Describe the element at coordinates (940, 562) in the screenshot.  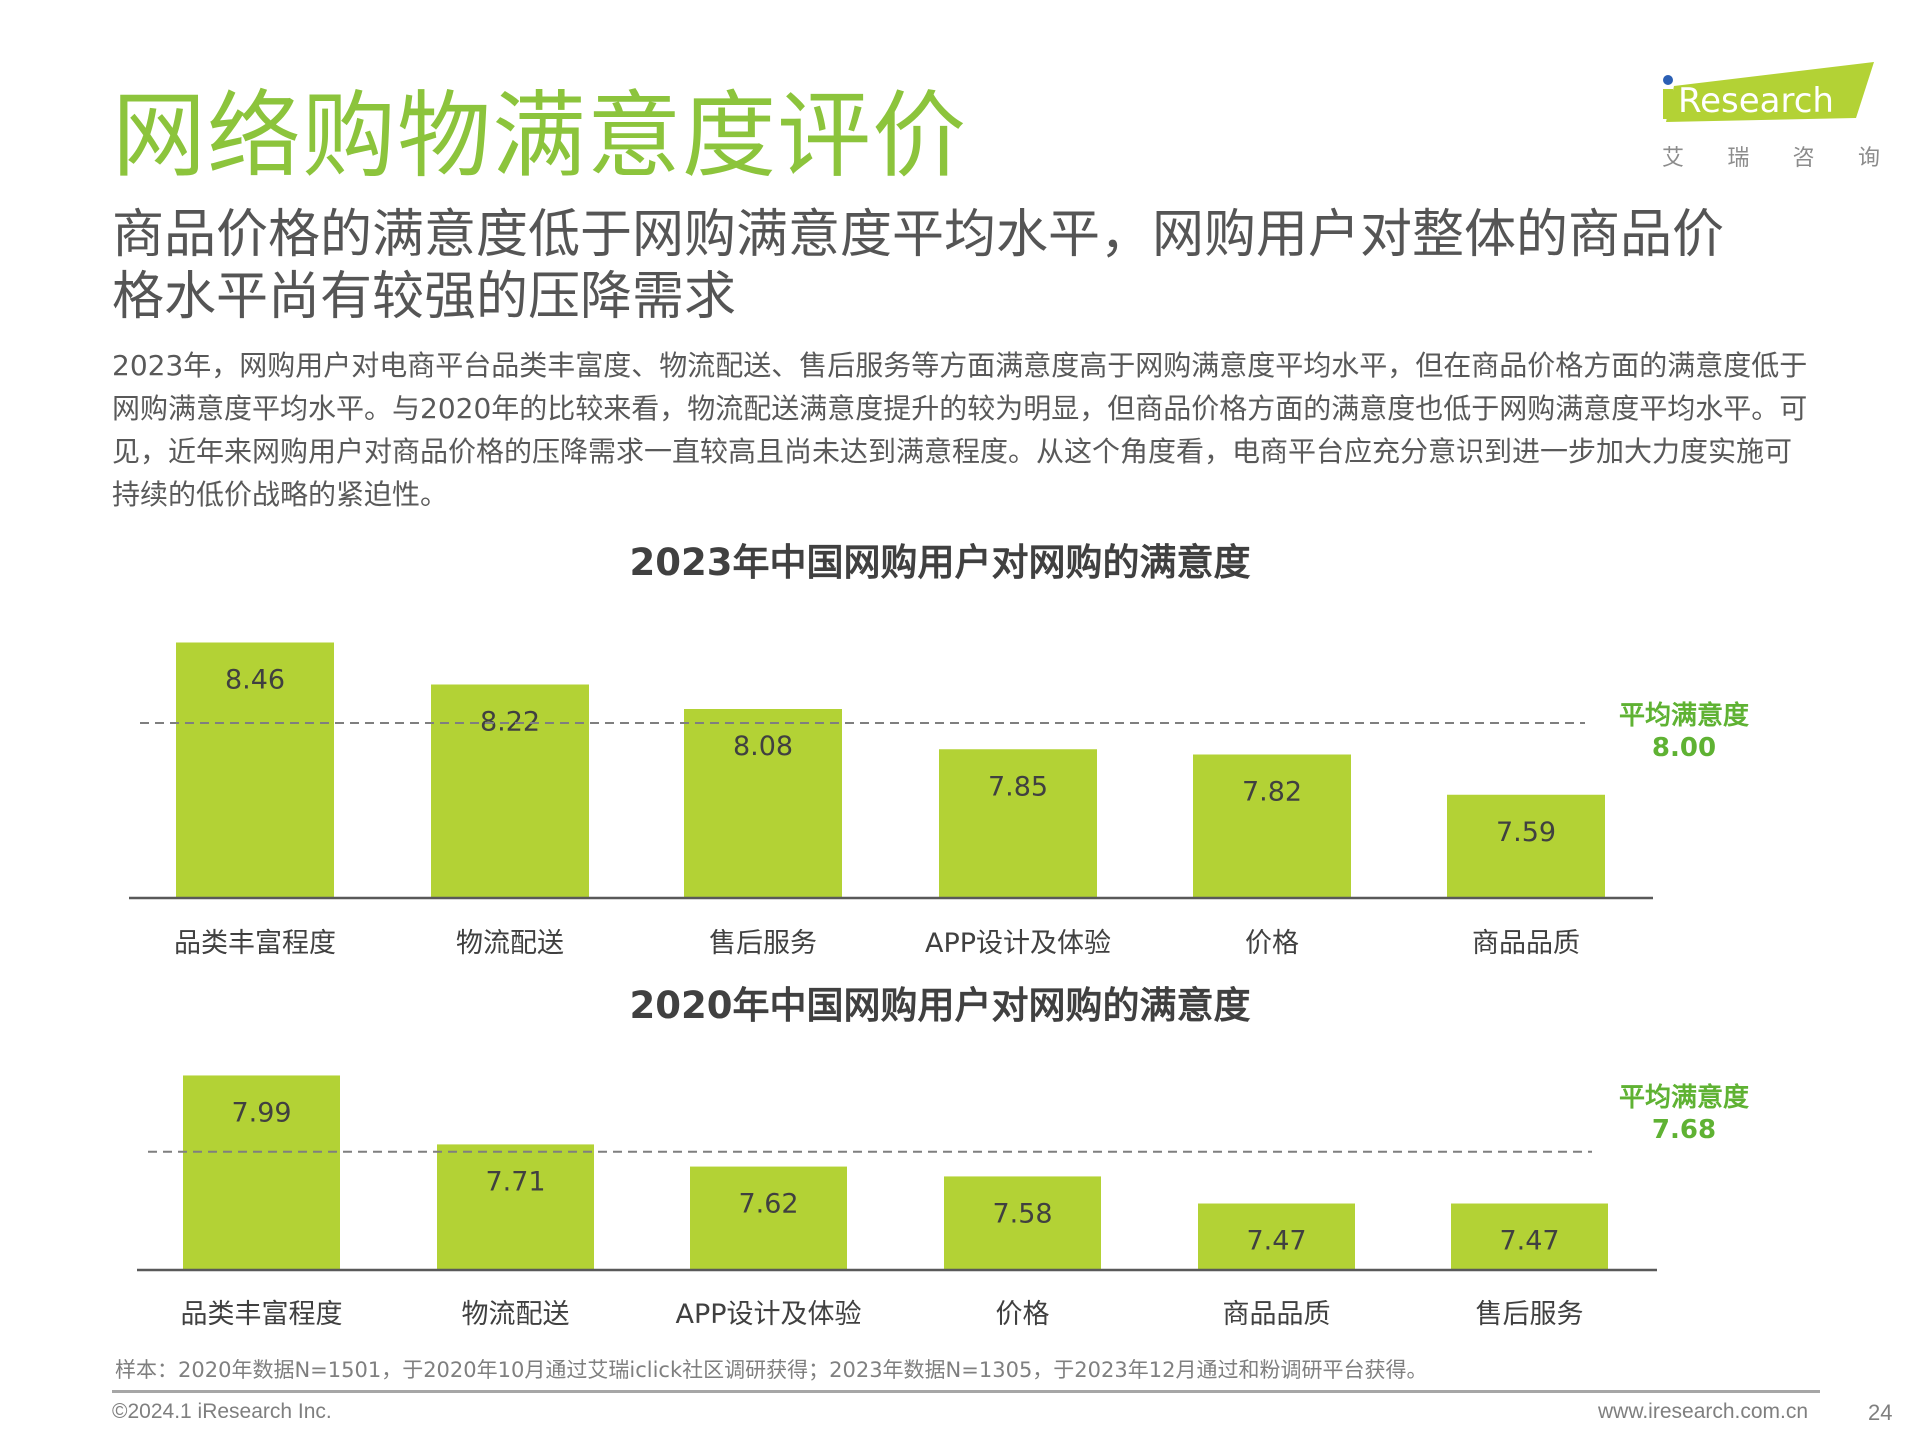
I see `chart-title-2023: 2023年中国网购用户对网购的满意度` at that location.